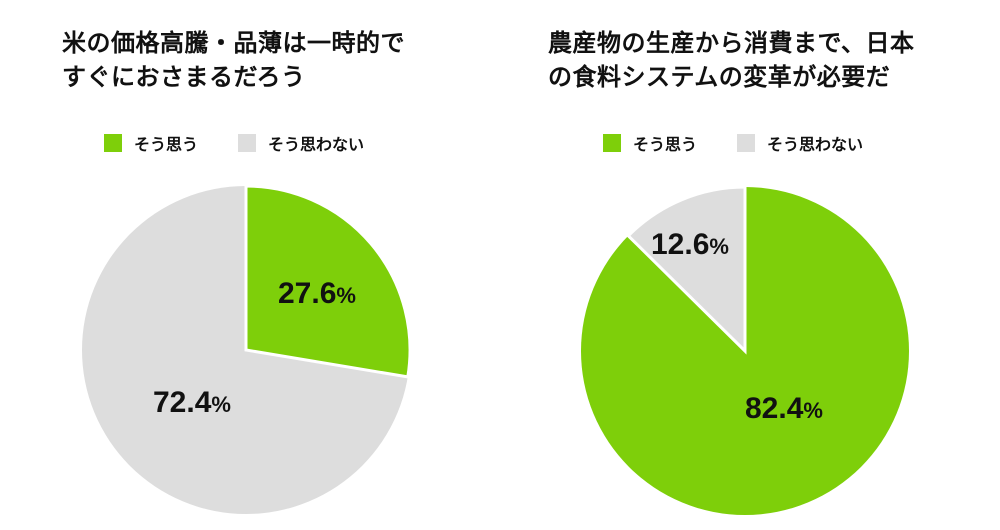  I want to click on chart-title: 農産物の生産から消費まで、日本 の食料システムの変革が必要だ, so click(731, 60).